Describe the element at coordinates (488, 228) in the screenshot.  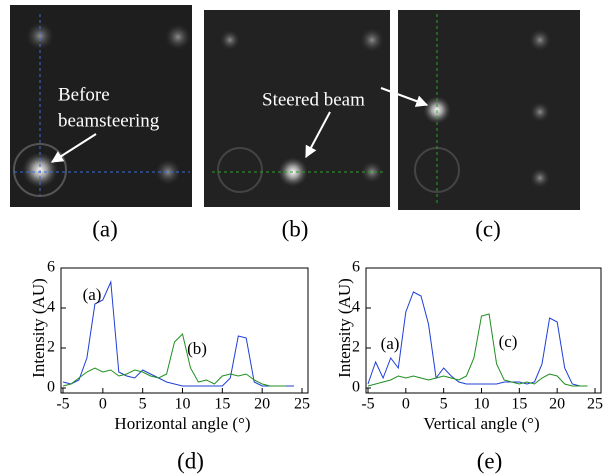
I see `panel-label: (c)` at that location.